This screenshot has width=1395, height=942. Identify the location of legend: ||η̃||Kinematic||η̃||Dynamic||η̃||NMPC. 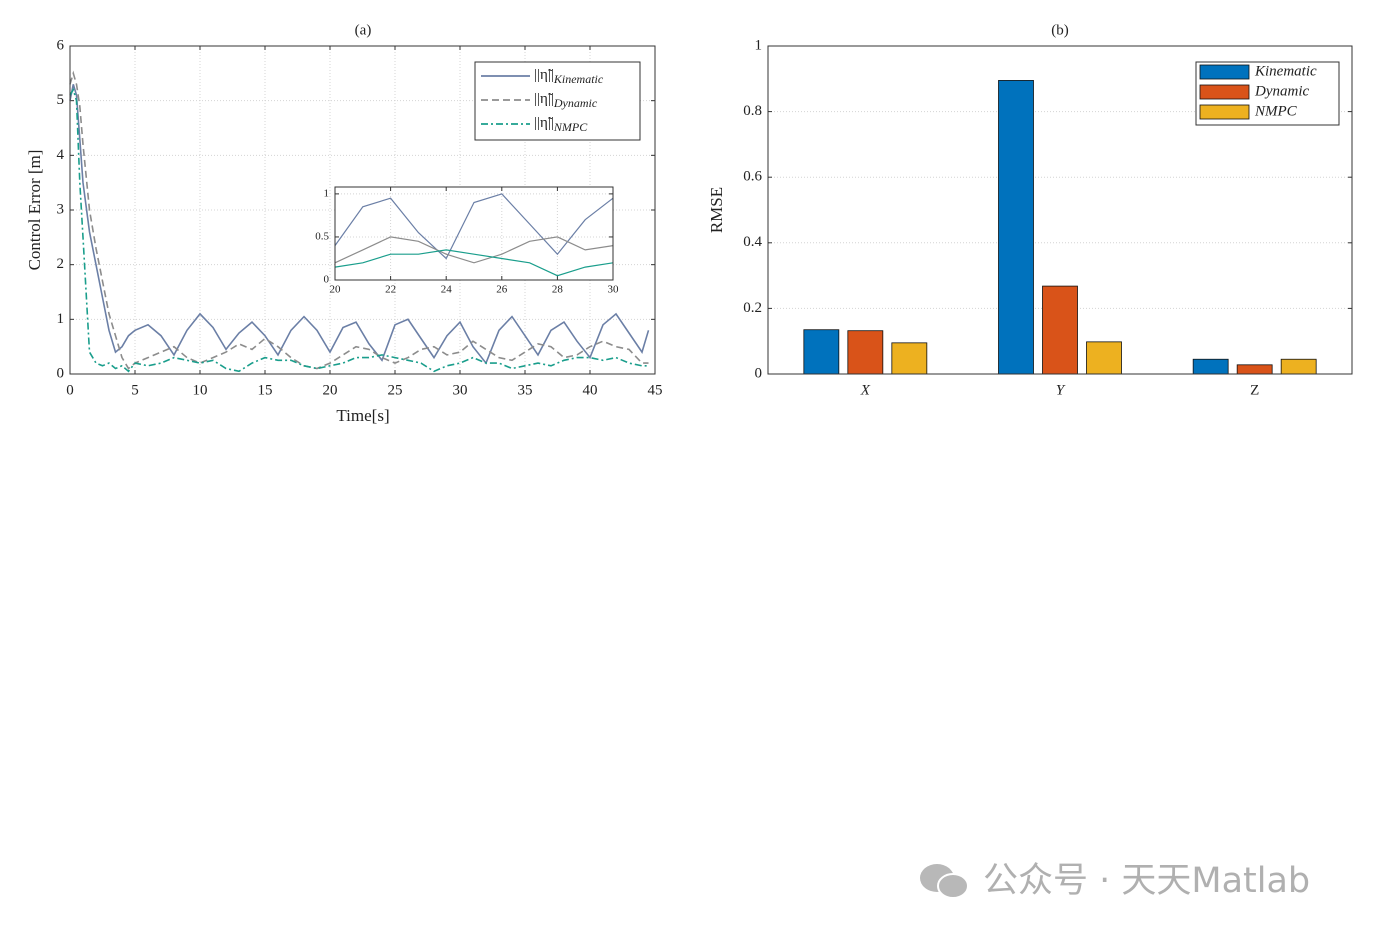
(557, 101).